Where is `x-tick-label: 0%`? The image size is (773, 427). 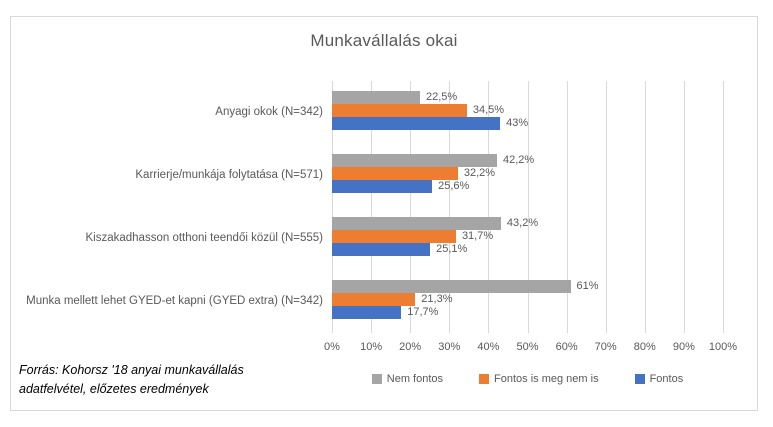 x-tick-label: 0% is located at coordinates (332, 347).